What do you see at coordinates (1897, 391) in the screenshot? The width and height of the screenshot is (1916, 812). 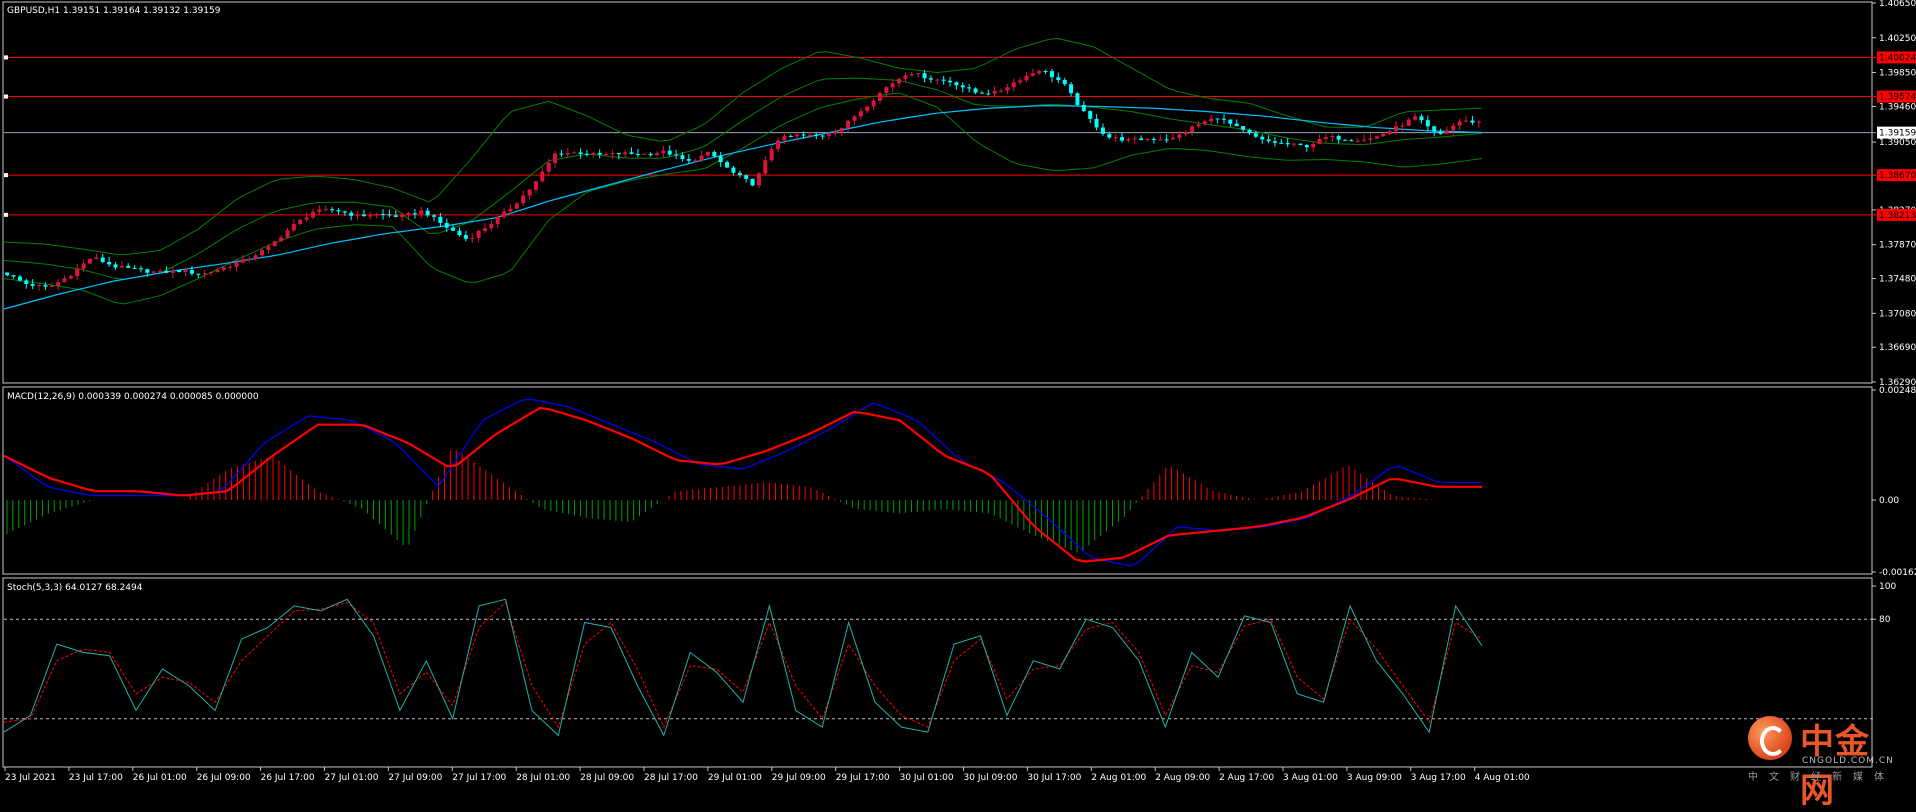 I see `macd-axis-label: 0.002483` at bounding box center [1897, 391].